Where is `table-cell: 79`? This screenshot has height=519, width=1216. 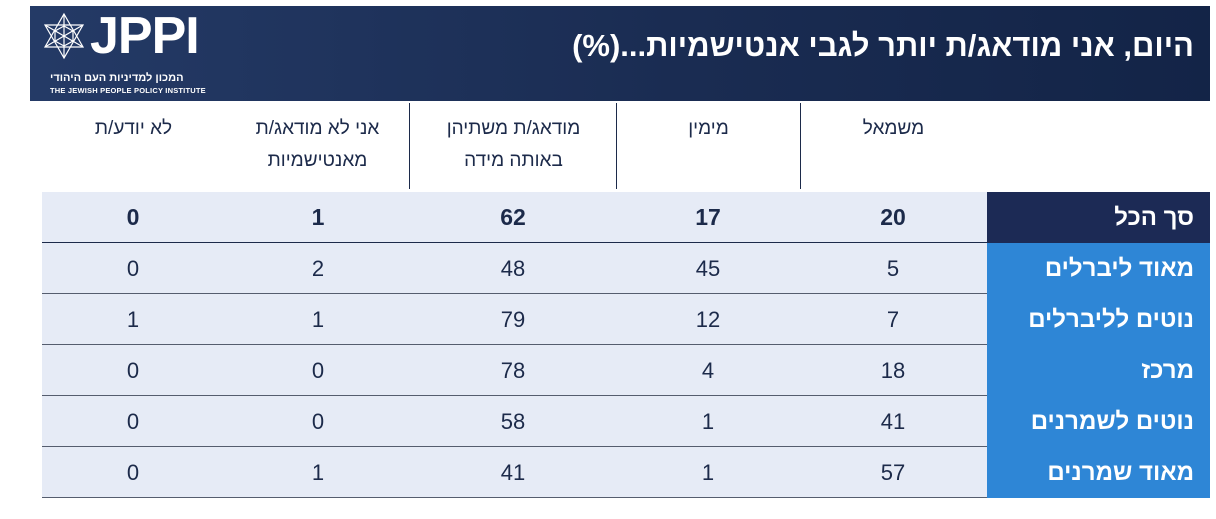
table-cell: 79 is located at coordinates (513, 319).